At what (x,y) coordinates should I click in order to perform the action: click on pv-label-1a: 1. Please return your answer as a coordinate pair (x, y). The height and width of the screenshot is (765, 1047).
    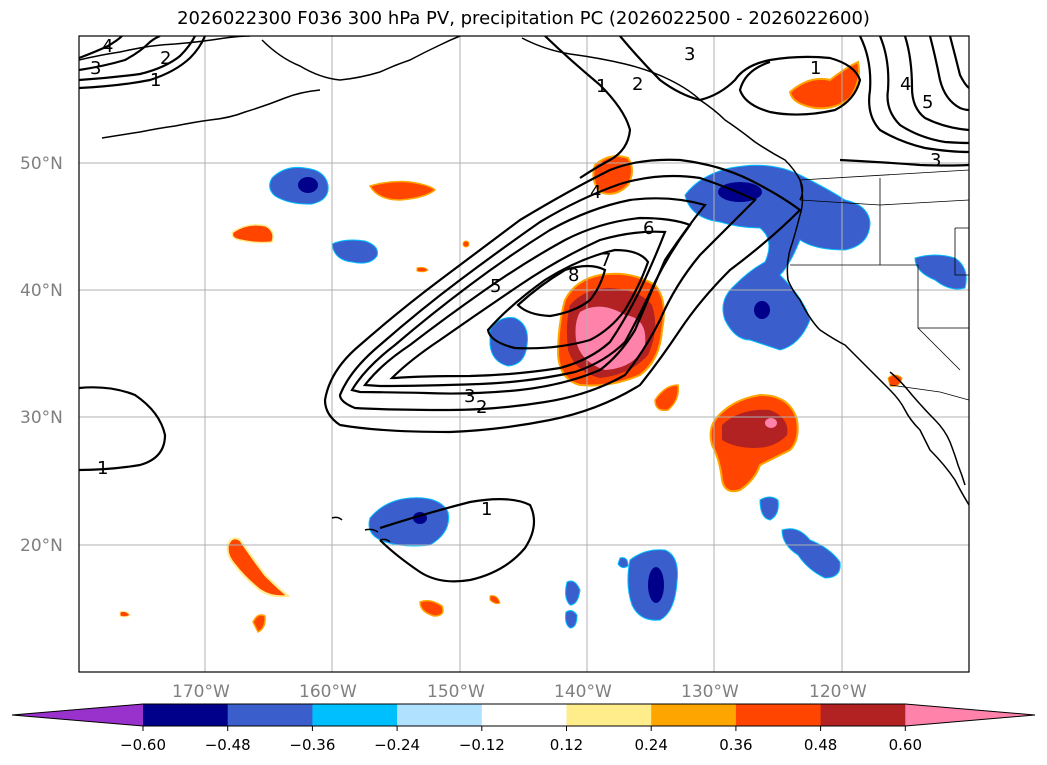
    Looking at the image, I should click on (102, 468).